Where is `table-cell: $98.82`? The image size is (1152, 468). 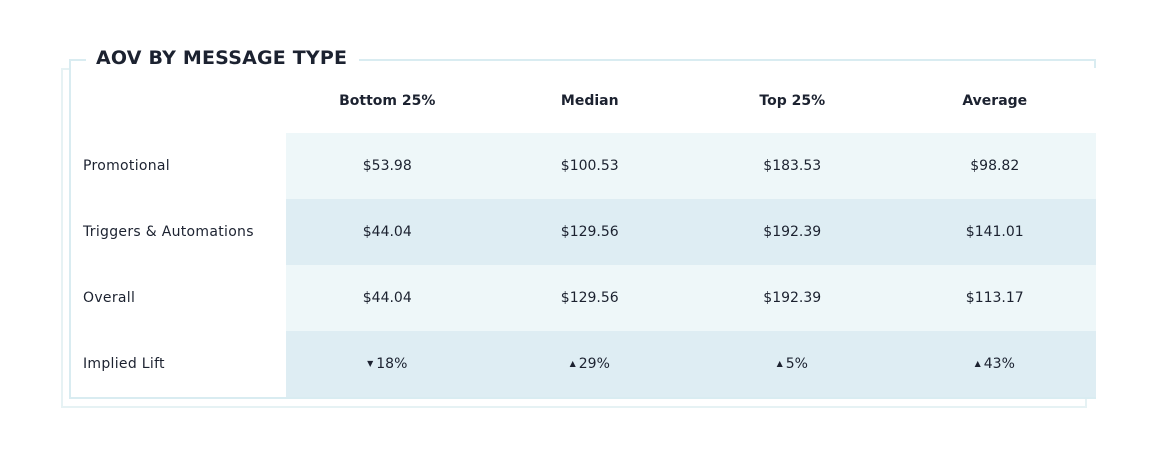 table-cell: $98.82 is located at coordinates (994, 166).